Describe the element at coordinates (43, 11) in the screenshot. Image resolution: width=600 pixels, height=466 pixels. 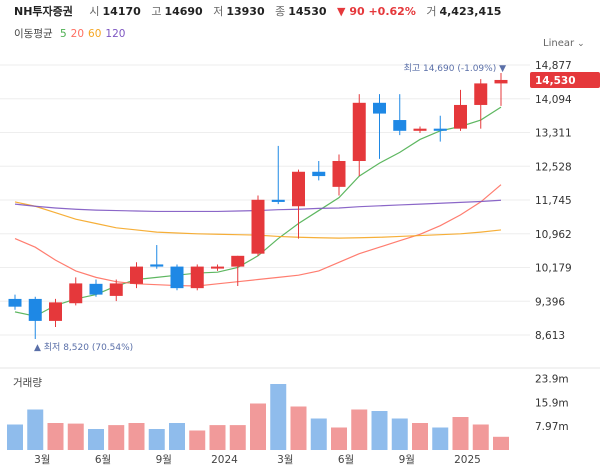
I see `stock-name: NH투자증권` at that location.